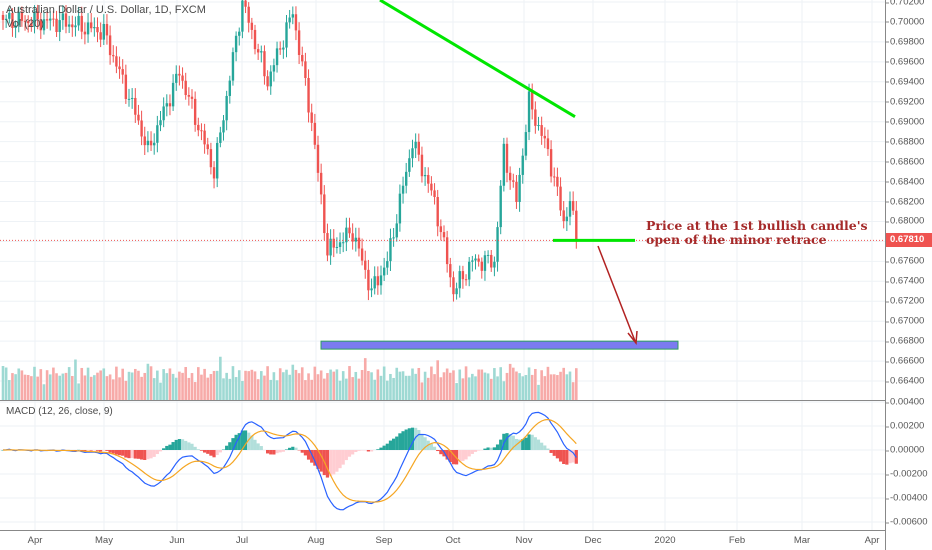 The image size is (932, 550). I want to click on price-tick: 0.69600, so click(905, 62).